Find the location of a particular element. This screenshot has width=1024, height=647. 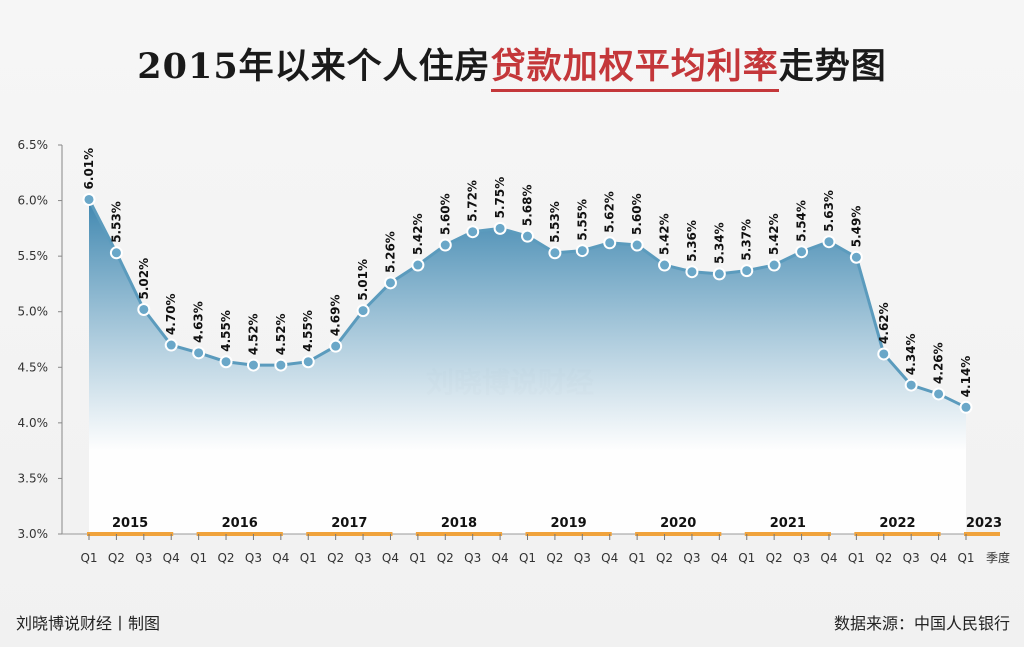

data-label: 5.55% is located at coordinates (582, 220).